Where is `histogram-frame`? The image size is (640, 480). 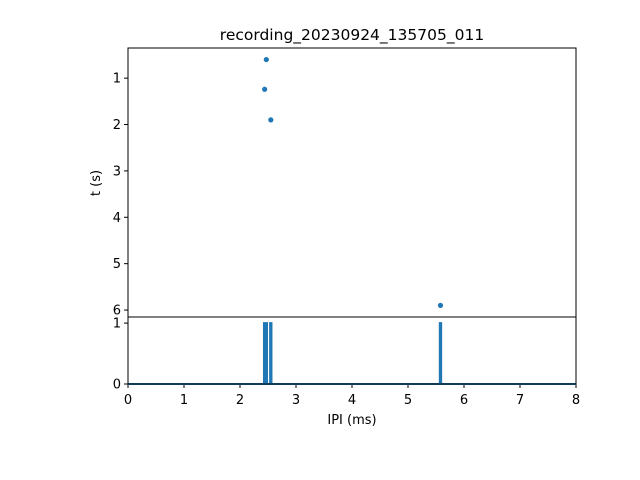 histogram-frame is located at coordinates (352, 350).